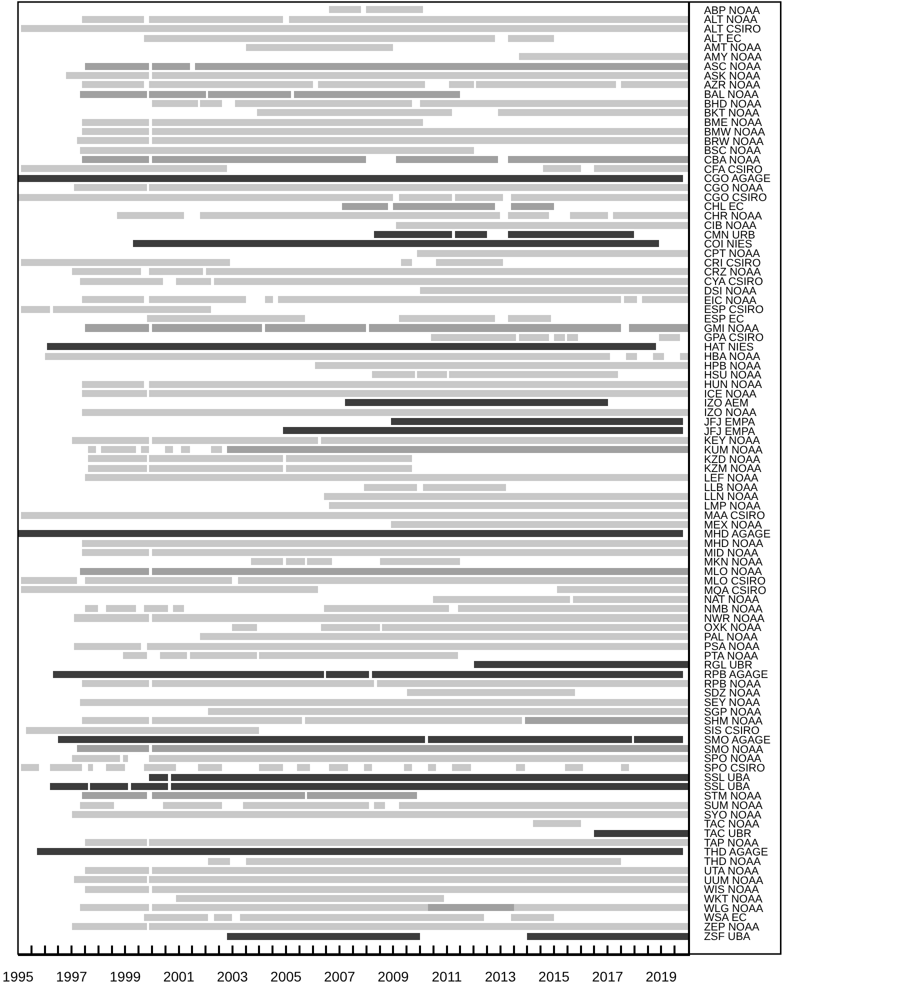 The height and width of the screenshot is (988, 900). I want to click on y-tick-label: MHD NOAA, so click(734, 544).